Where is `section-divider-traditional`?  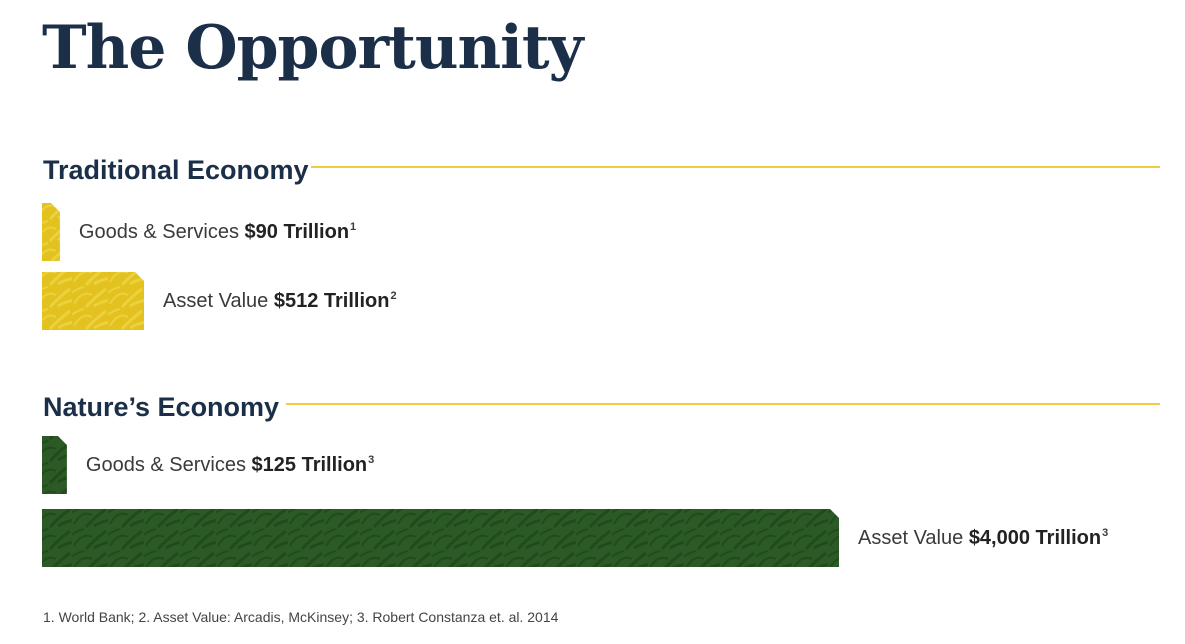
section-divider-traditional is located at coordinates (735, 167).